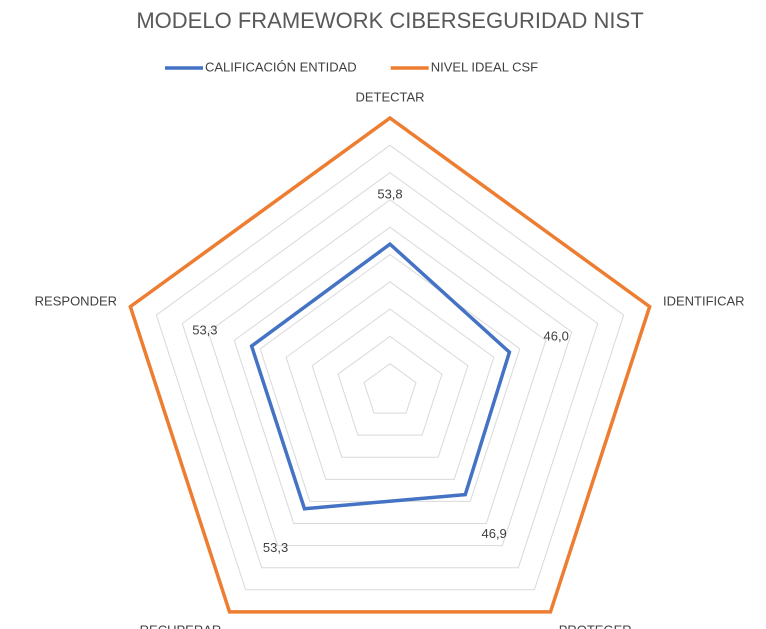 This screenshot has width=766, height=629. What do you see at coordinates (389, 20) in the screenshot?
I see `chart-title: MODELO FRAMEWORK CIBERSEGURIDAD NIST` at bounding box center [389, 20].